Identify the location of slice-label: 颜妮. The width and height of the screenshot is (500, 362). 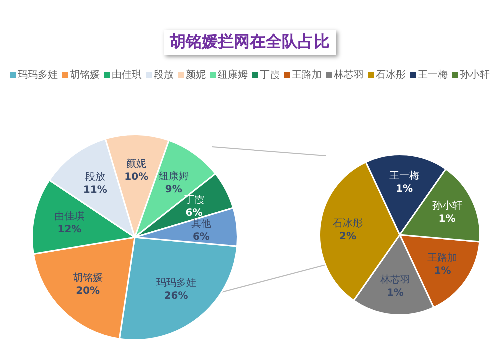
(136, 164).